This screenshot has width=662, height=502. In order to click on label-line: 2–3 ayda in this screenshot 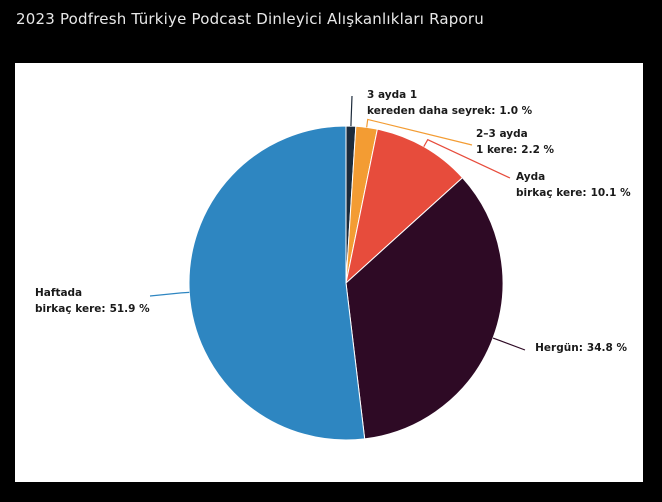, I will do `click(502, 134)`.